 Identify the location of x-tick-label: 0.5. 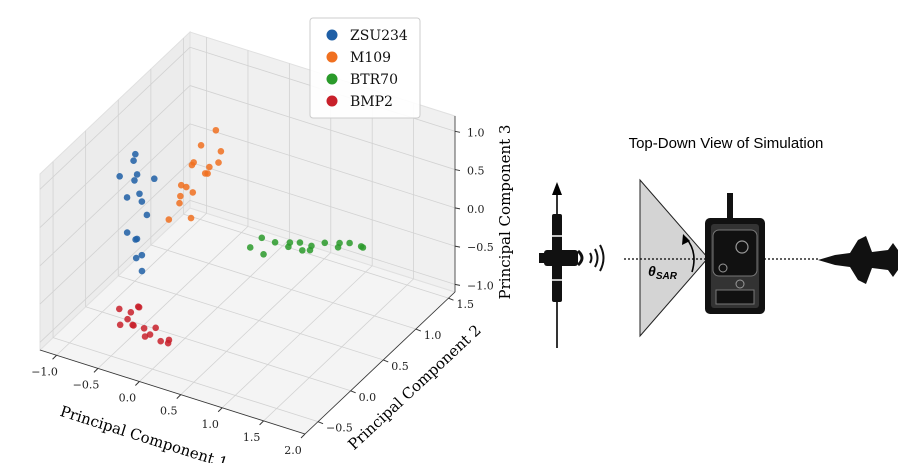
(169, 411).